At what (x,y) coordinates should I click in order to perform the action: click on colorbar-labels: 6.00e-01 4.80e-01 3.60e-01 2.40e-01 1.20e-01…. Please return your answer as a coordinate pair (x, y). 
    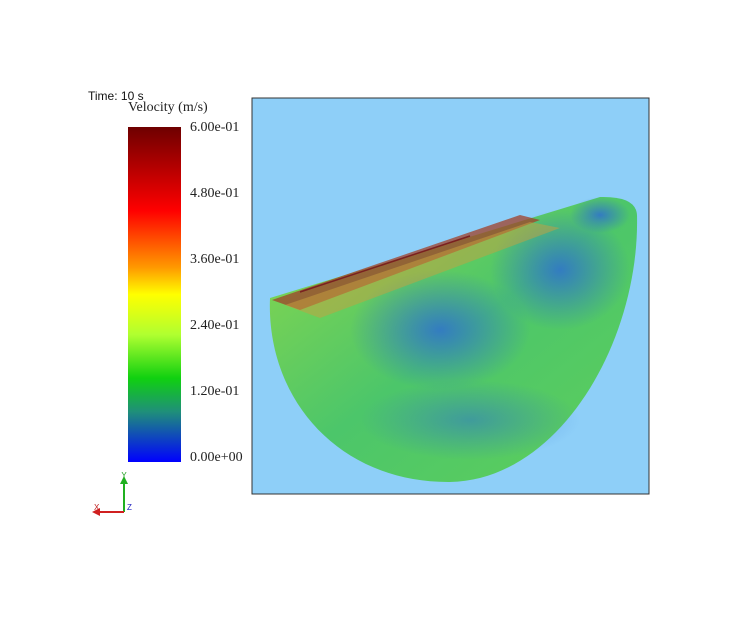
    Looking at the image, I should click on (216, 292).